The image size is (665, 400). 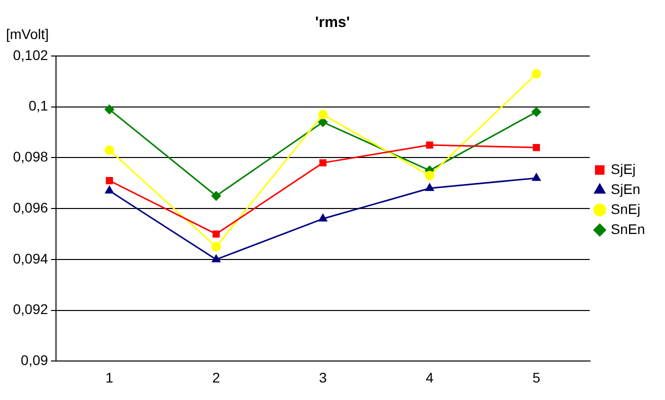 What do you see at coordinates (216, 377) in the screenshot?
I see `x-tick-label: 2` at bounding box center [216, 377].